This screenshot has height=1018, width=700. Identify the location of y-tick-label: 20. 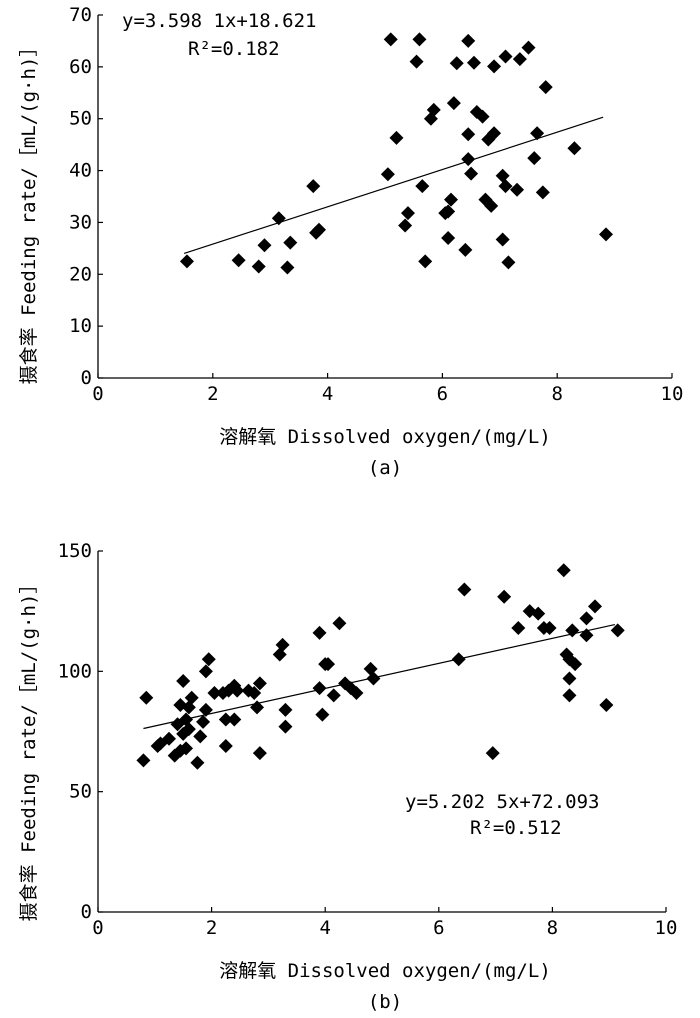
(80, 274).